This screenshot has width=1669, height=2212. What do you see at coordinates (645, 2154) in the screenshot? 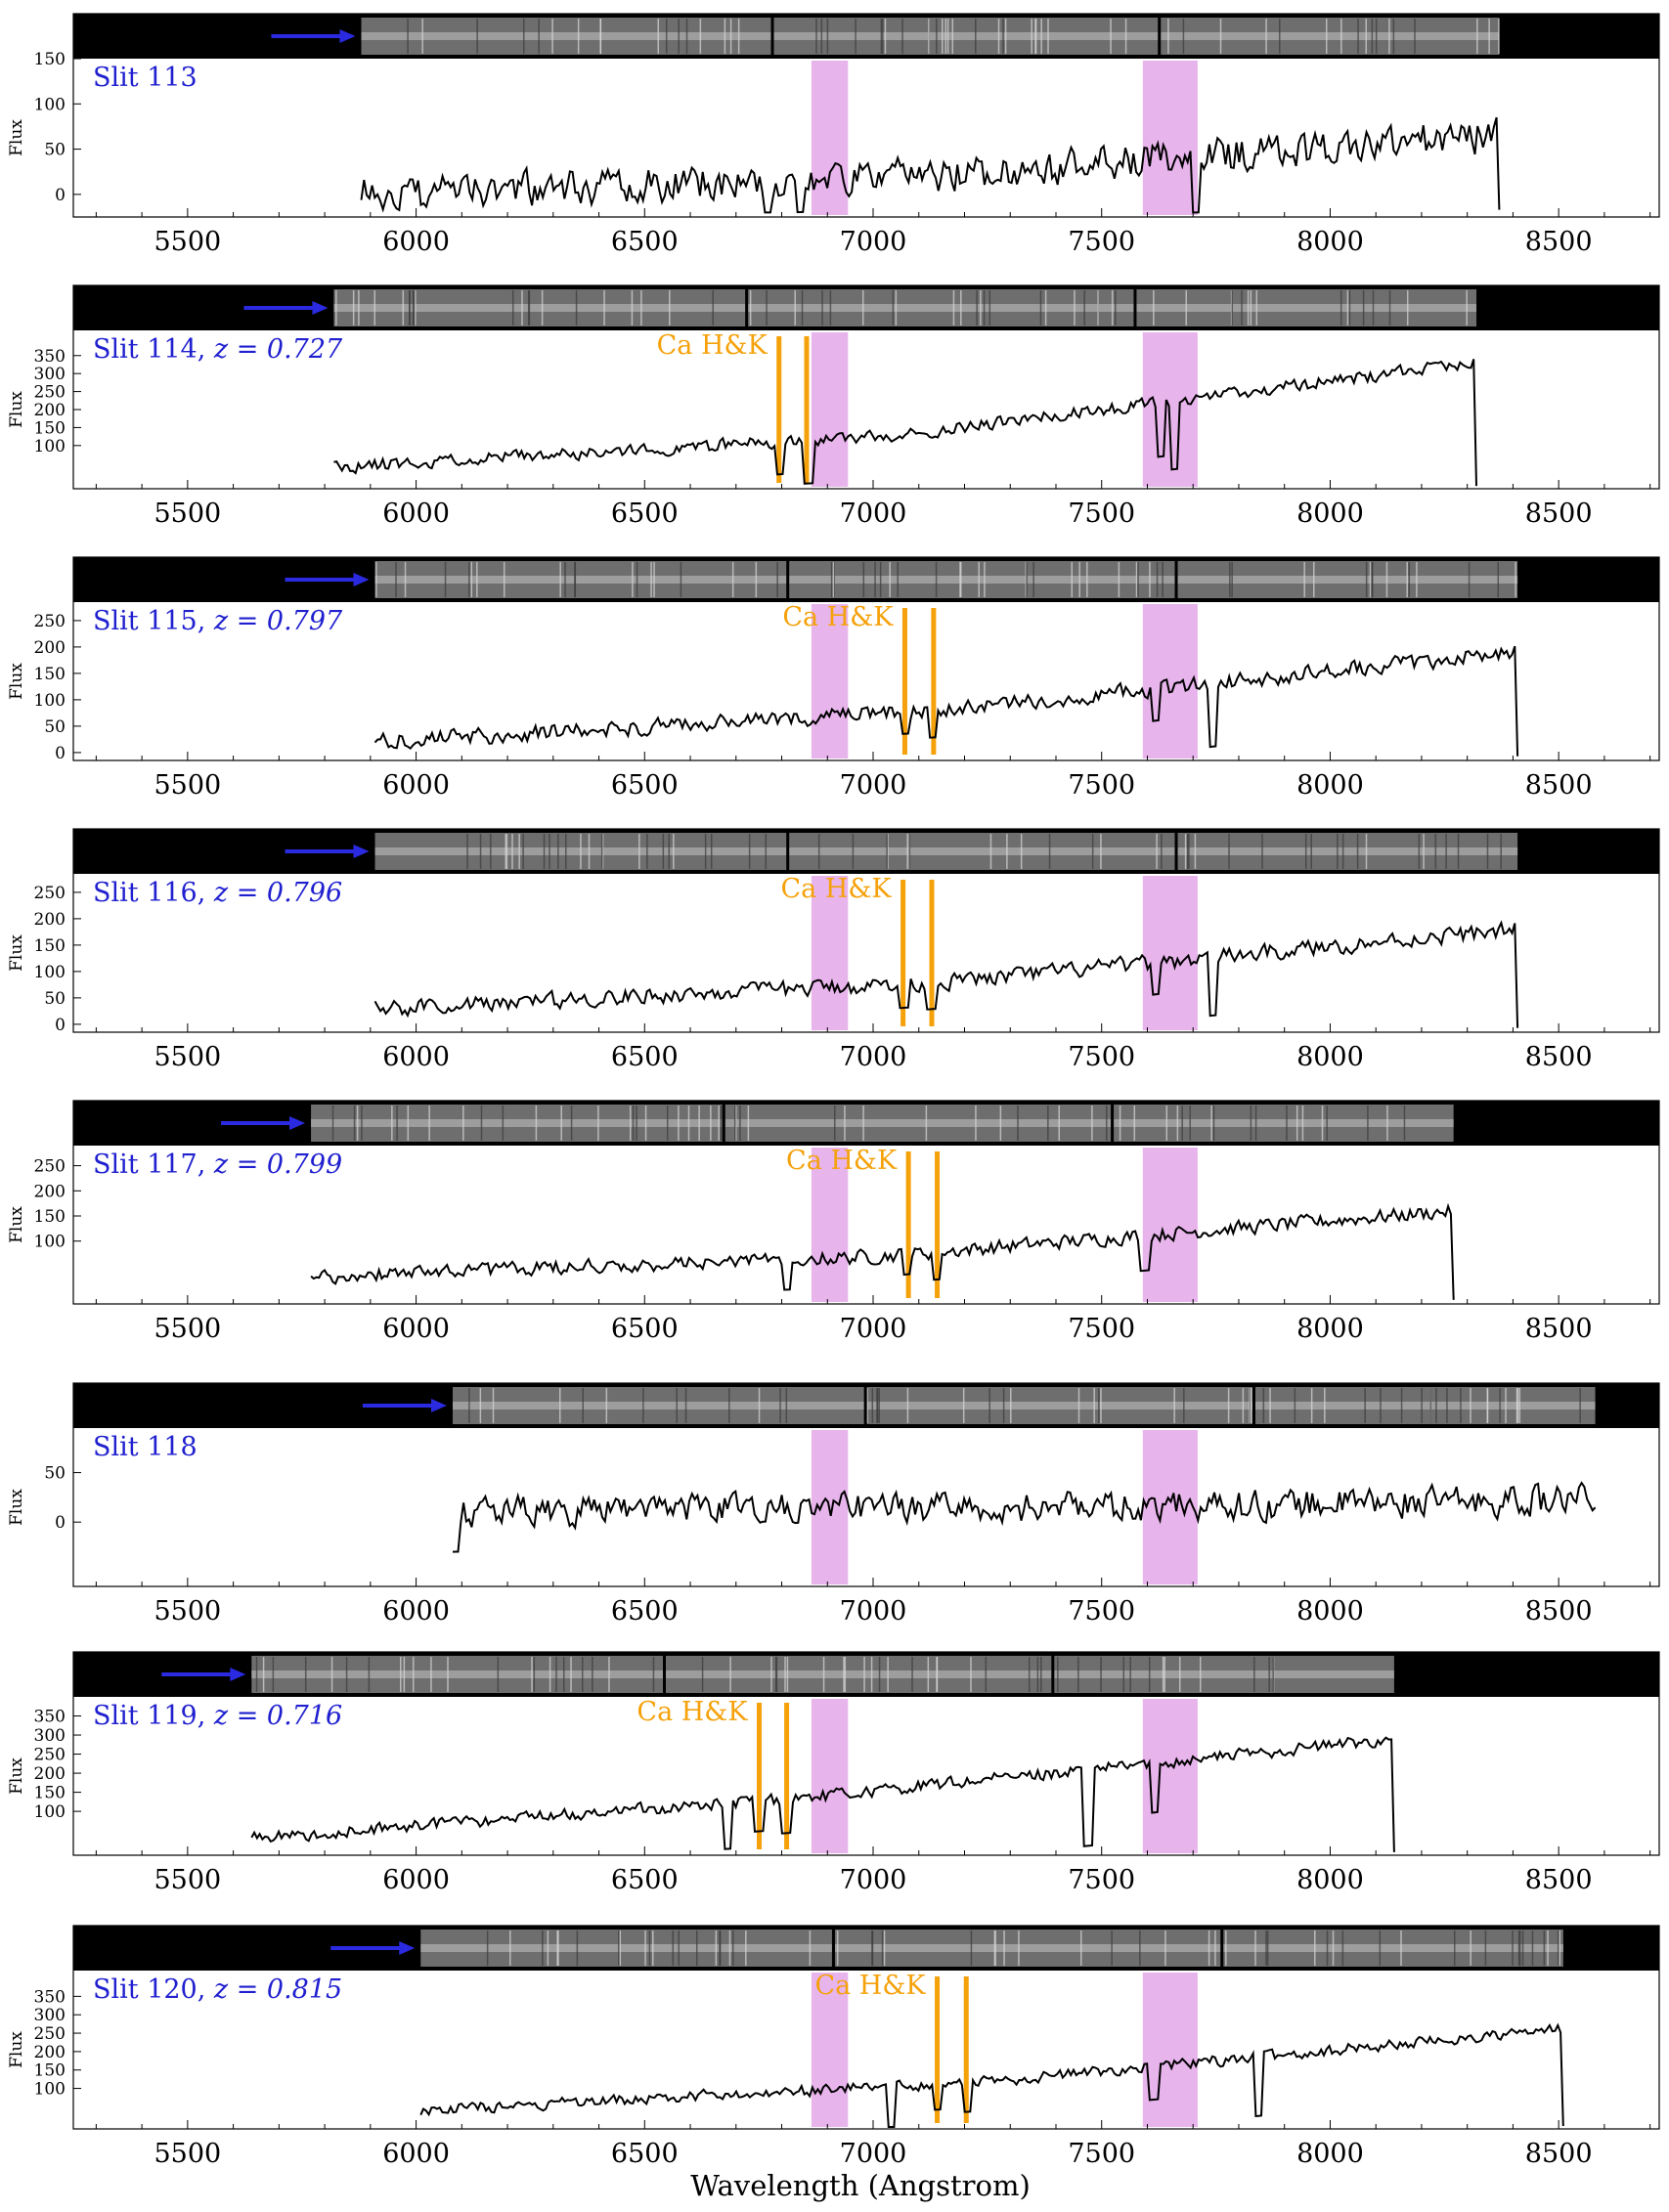
I see `x-tick-label: 6500` at bounding box center [645, 2154].